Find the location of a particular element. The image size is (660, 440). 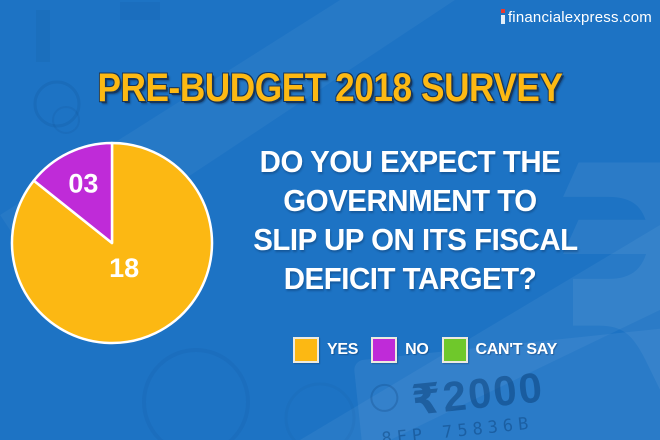

legend-label-yes: YES is located at coordinates (343, 349).